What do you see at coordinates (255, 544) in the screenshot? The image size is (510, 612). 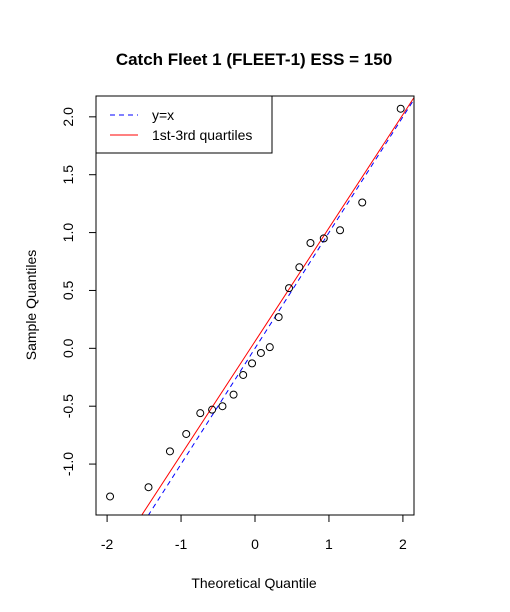 I see `x-tick-label: 0` at bounding box center [255, 544].